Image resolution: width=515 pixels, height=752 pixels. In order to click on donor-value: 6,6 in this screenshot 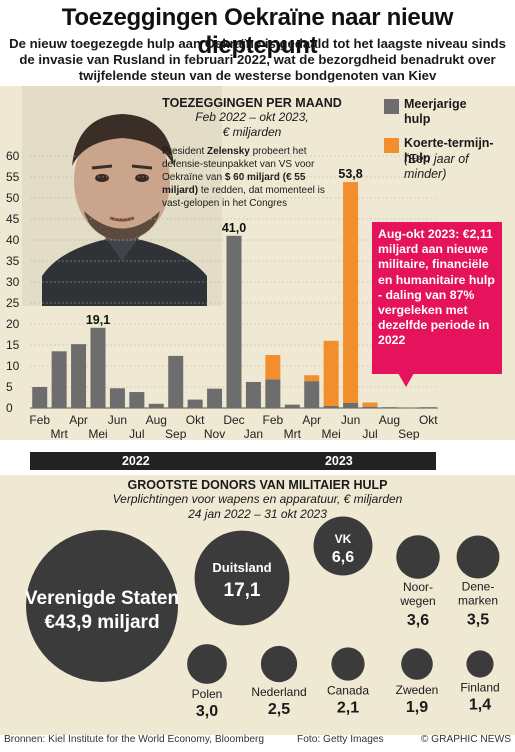, I will do `click(343, 557)`.